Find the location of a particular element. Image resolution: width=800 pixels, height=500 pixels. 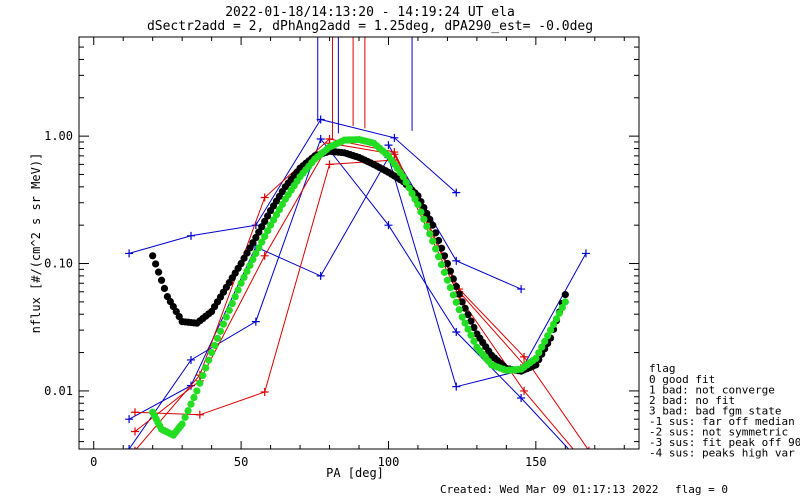

legend-entry: -2 sus: not symmetric is located at coordinates (718, 432).